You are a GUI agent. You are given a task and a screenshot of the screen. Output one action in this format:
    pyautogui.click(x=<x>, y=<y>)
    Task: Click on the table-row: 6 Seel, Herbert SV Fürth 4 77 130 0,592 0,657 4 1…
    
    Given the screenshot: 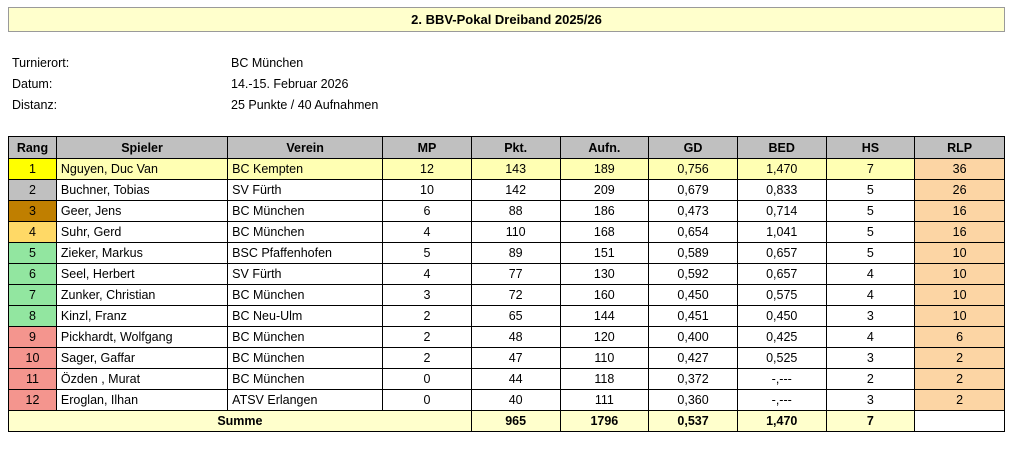 What is the action you would take?
    pyautogui.click(x=506, y=274)
    